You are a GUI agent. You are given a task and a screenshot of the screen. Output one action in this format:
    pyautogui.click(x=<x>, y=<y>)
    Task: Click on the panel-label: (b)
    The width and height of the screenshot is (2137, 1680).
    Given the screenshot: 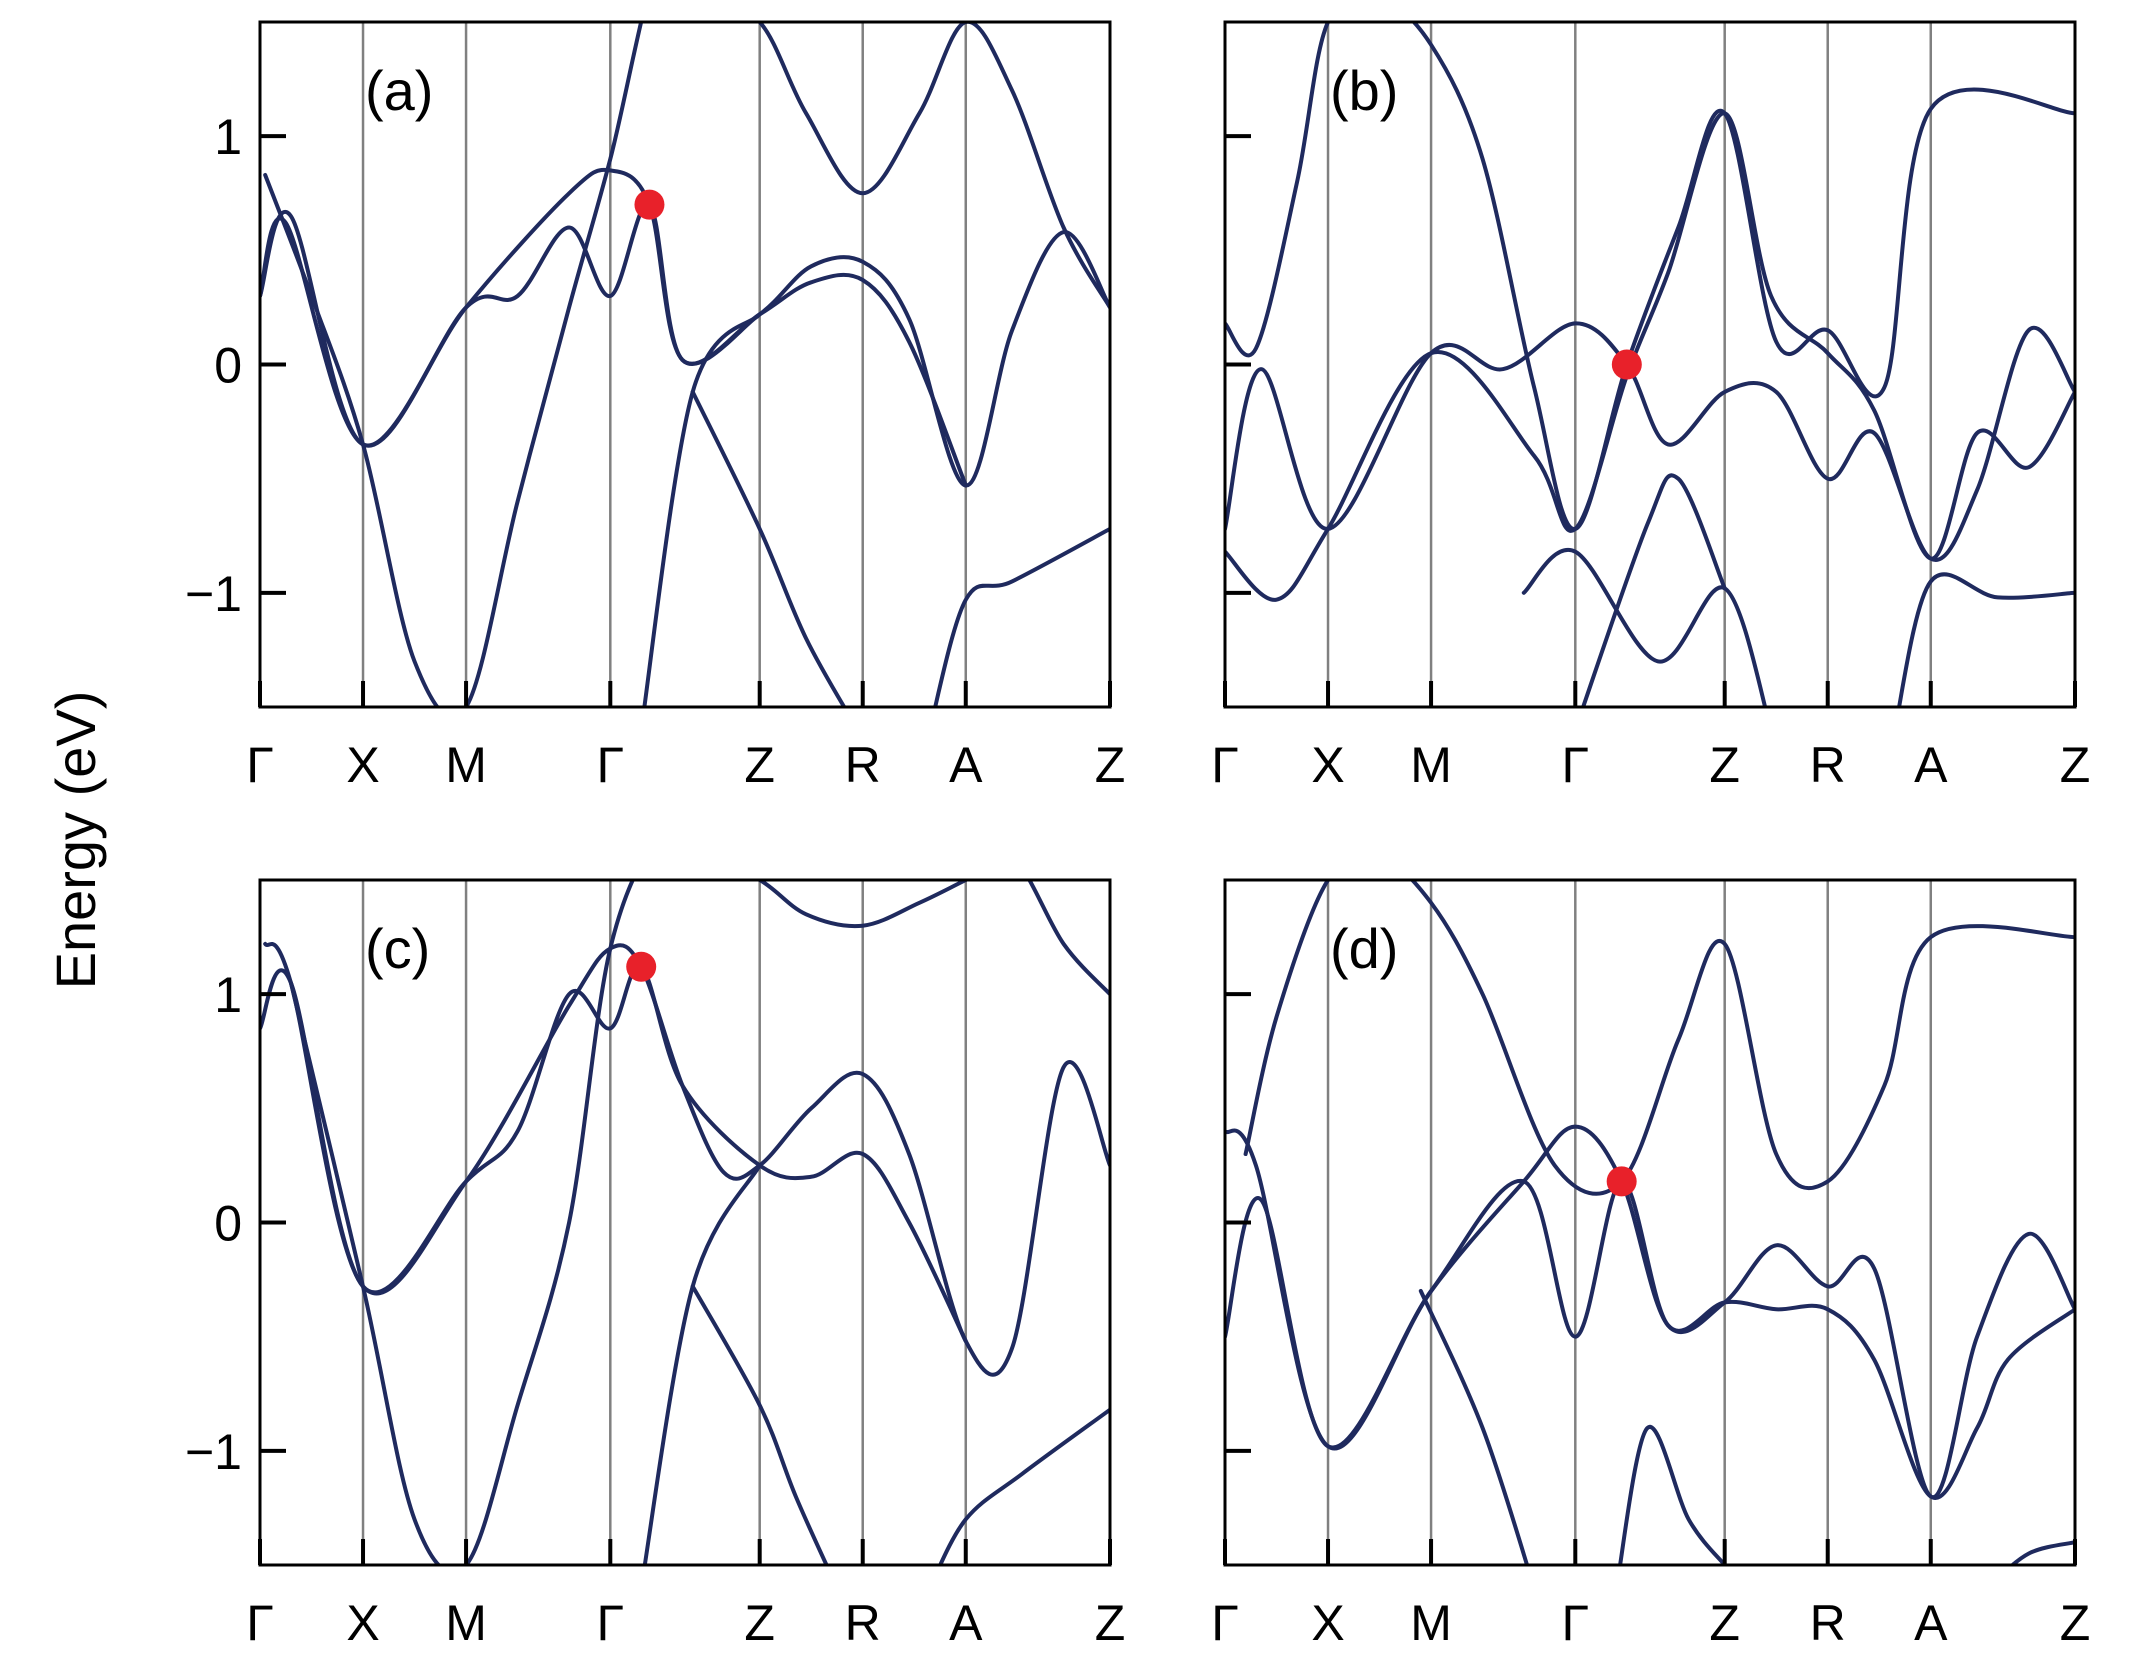 What is the action you would take?
    pyautogui.click(x=1364, y=90)
    